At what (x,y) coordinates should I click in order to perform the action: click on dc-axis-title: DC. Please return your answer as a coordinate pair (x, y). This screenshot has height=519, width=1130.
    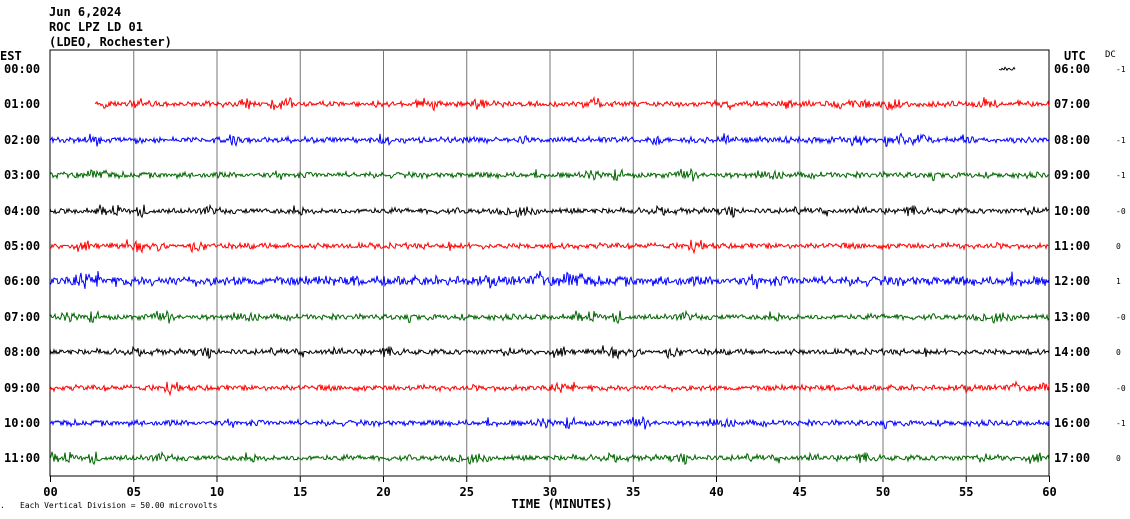
    Looking at the image, I should click on (1110, 55).